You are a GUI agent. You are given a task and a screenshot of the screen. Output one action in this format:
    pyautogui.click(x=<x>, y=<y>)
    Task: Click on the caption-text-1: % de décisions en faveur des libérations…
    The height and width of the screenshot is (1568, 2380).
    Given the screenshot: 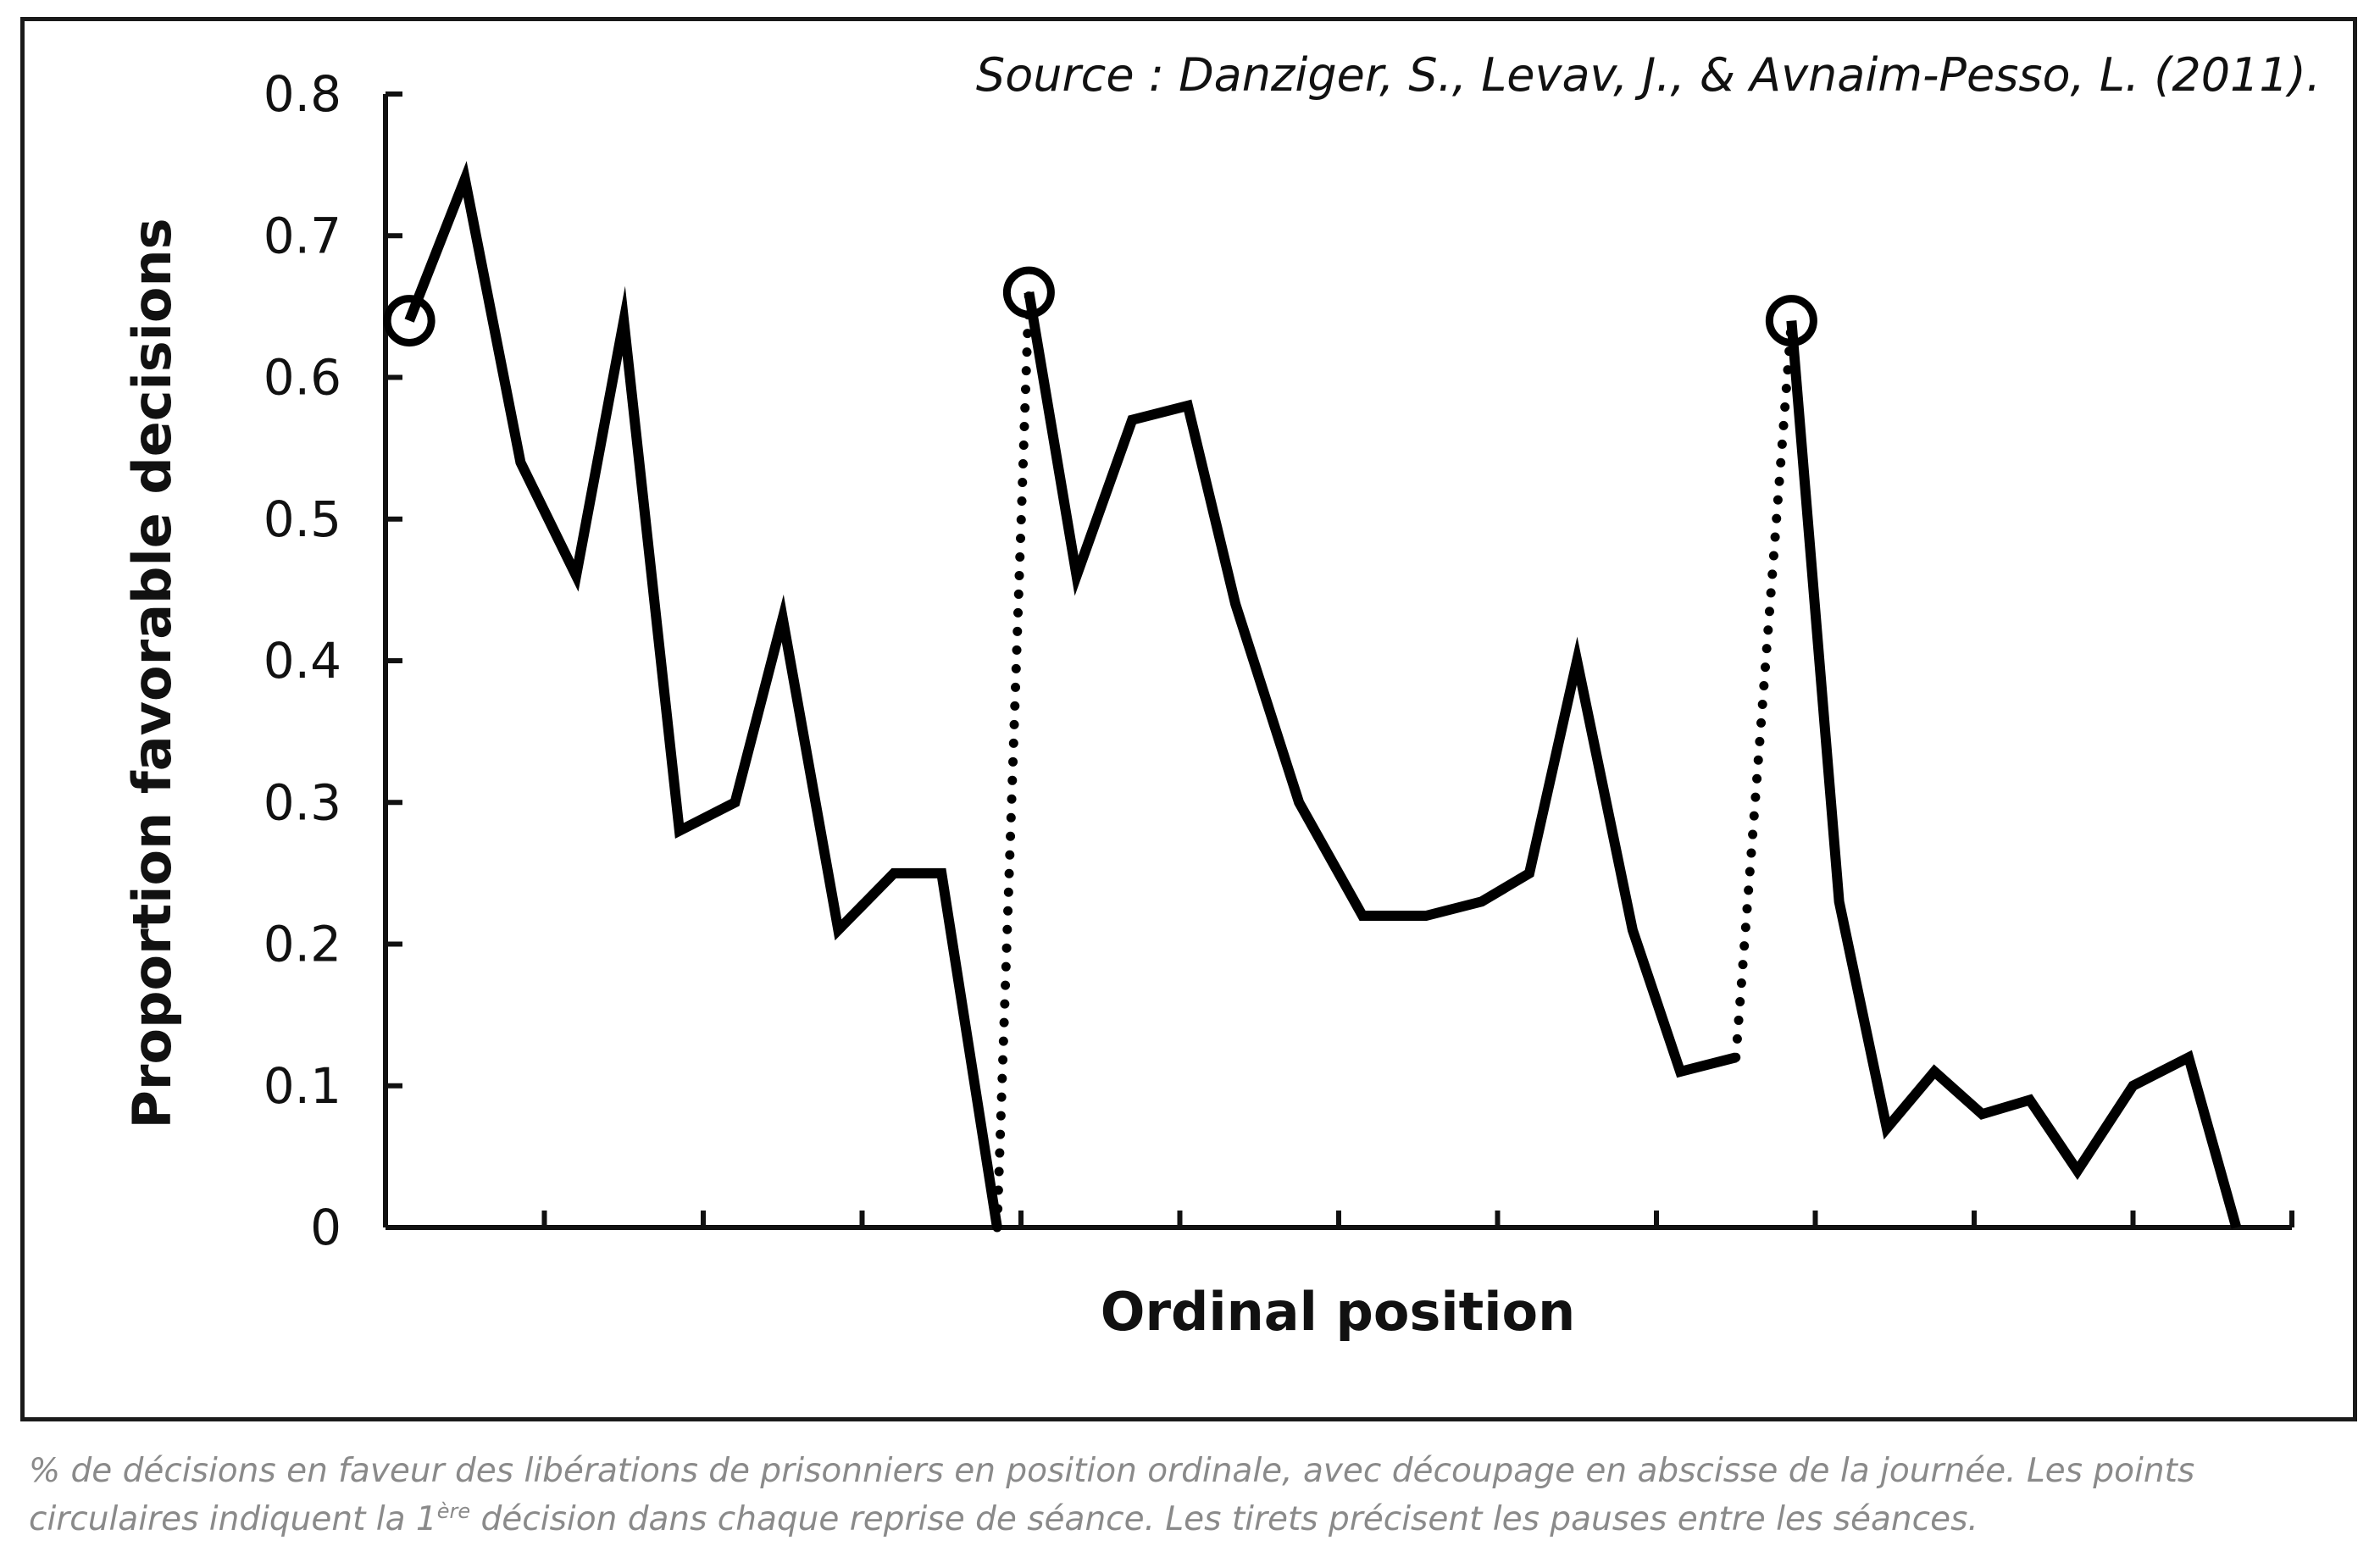 What is the action you would take?
    pyautogui.click(x=1112, y=1495)
    